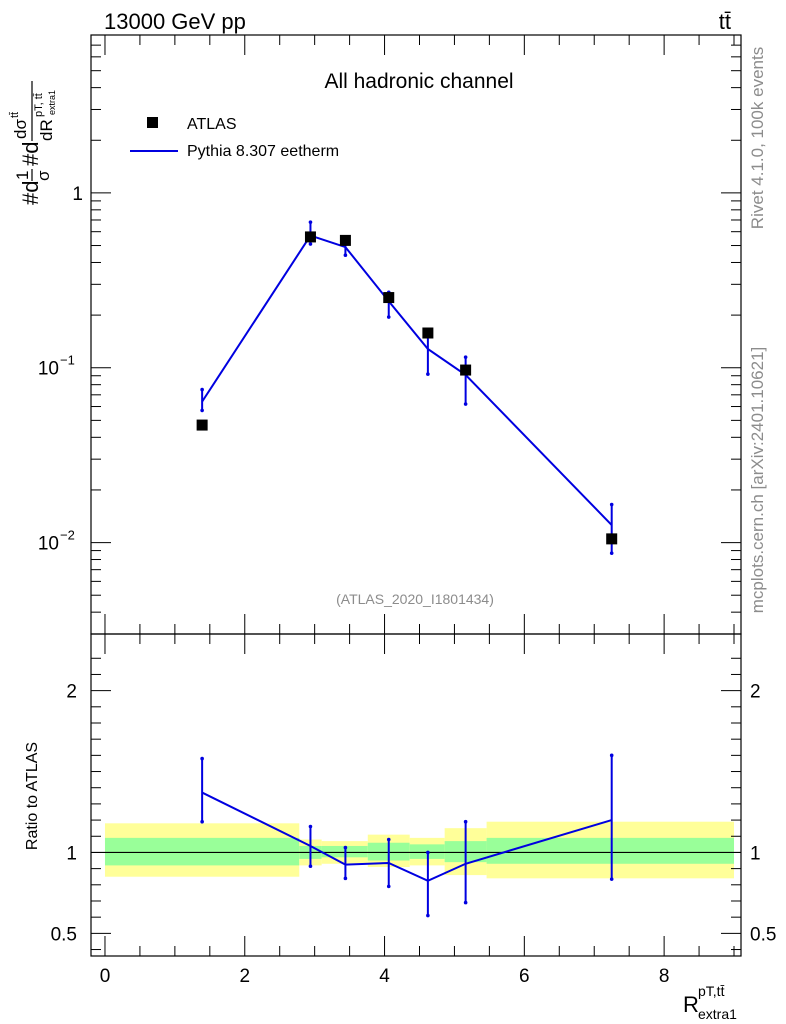 The height and width of the screenshot is (1024, 786). Describe the element at coordinates (22, 175) in the screenshot. I see `svg-text: 1` at that location.